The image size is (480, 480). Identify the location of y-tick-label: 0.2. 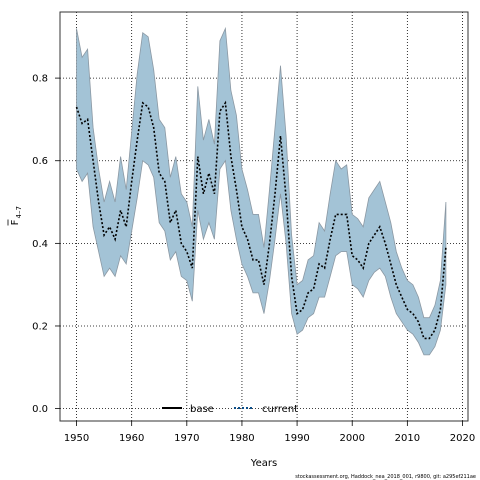
(40, 326).